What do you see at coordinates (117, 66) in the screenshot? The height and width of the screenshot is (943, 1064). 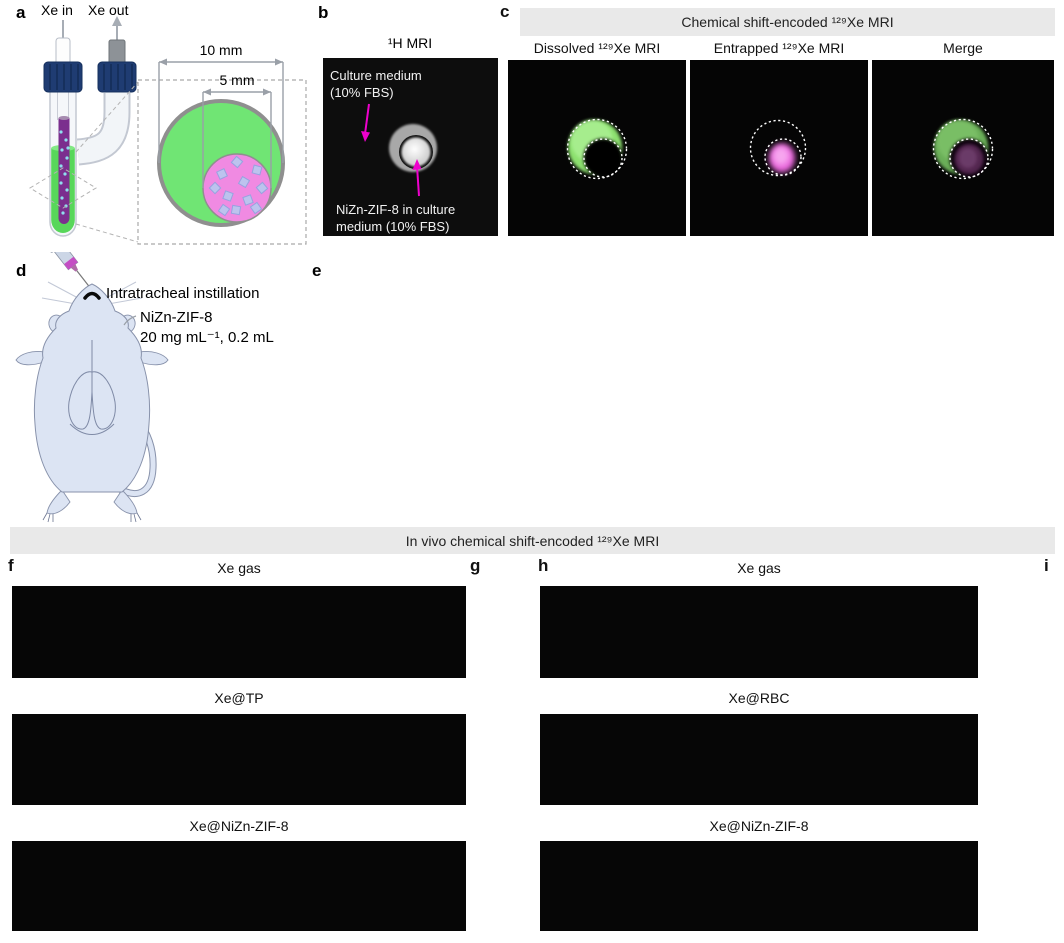 I see `tube-cap-right` at bounding box center [117, 66].